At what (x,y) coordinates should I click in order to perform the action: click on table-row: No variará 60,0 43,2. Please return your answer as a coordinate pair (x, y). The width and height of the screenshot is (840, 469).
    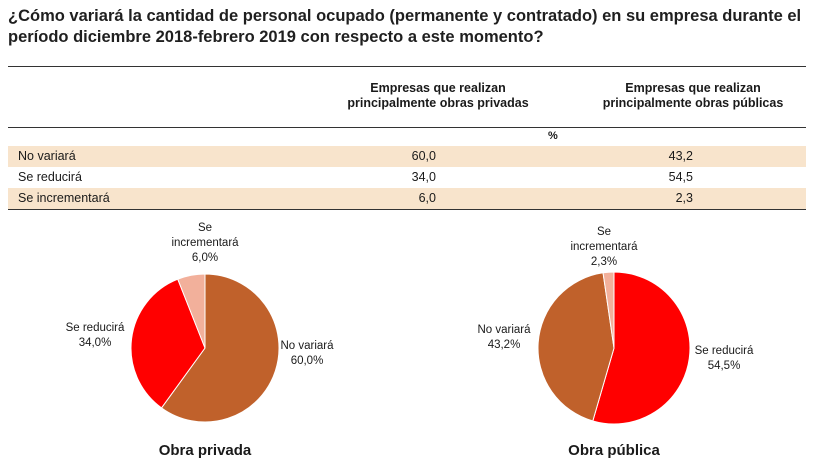
    Looking at the image, I should click on (407, 156).